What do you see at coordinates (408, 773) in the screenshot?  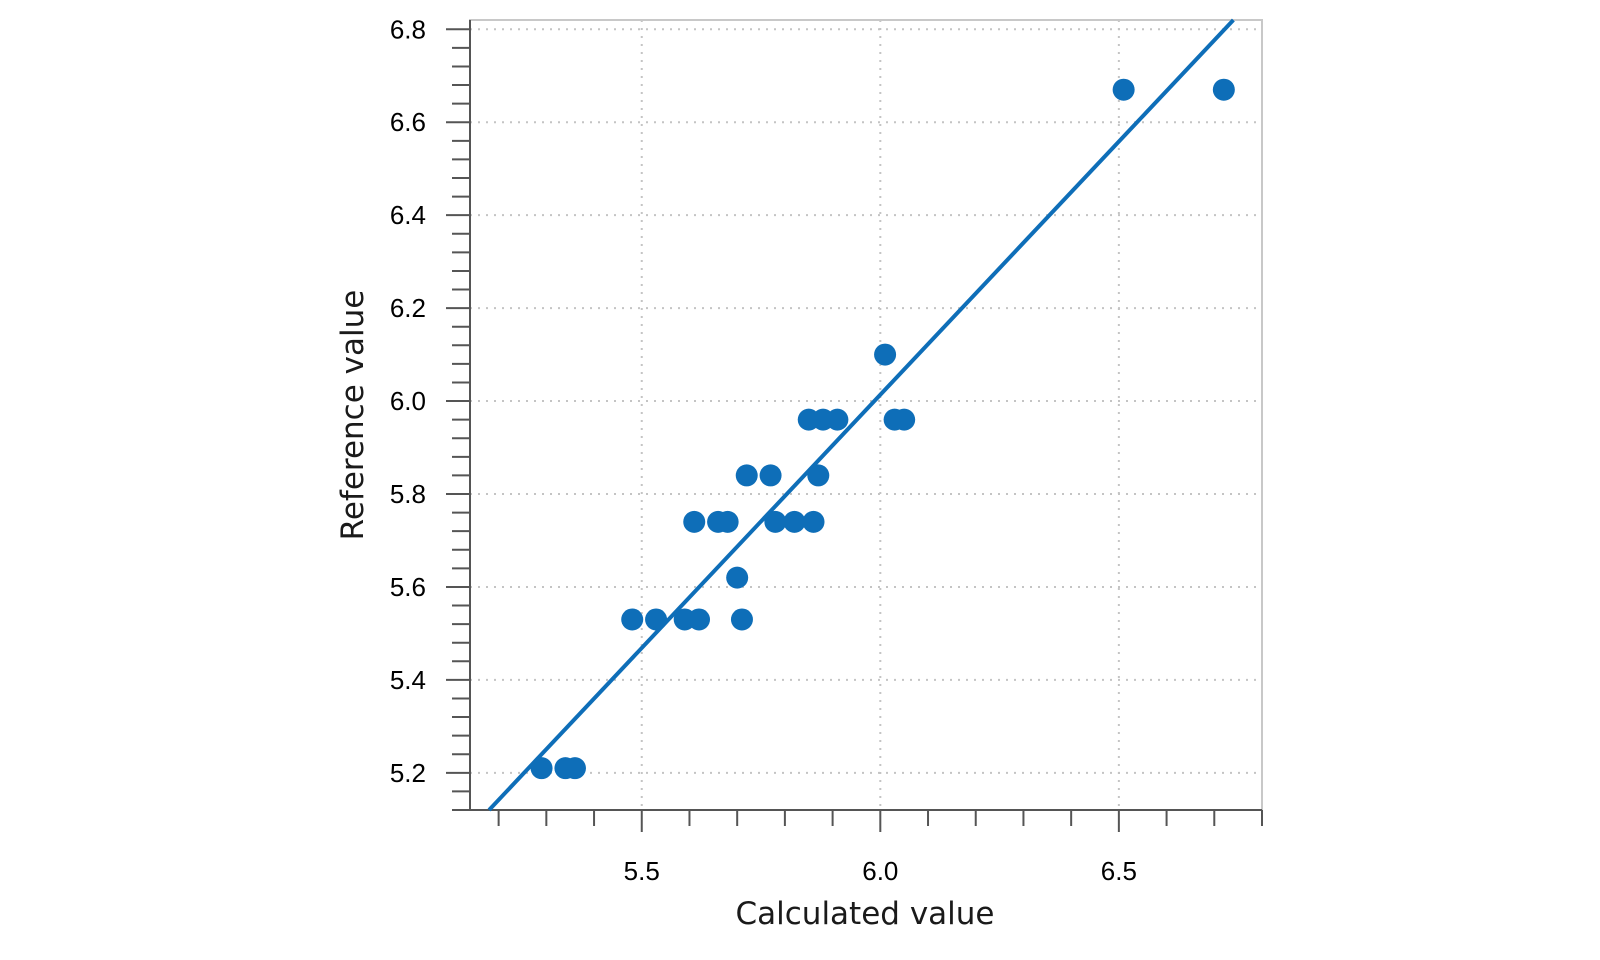 I see `y-tick-label: 5.2` at bounding box center [408, 773].